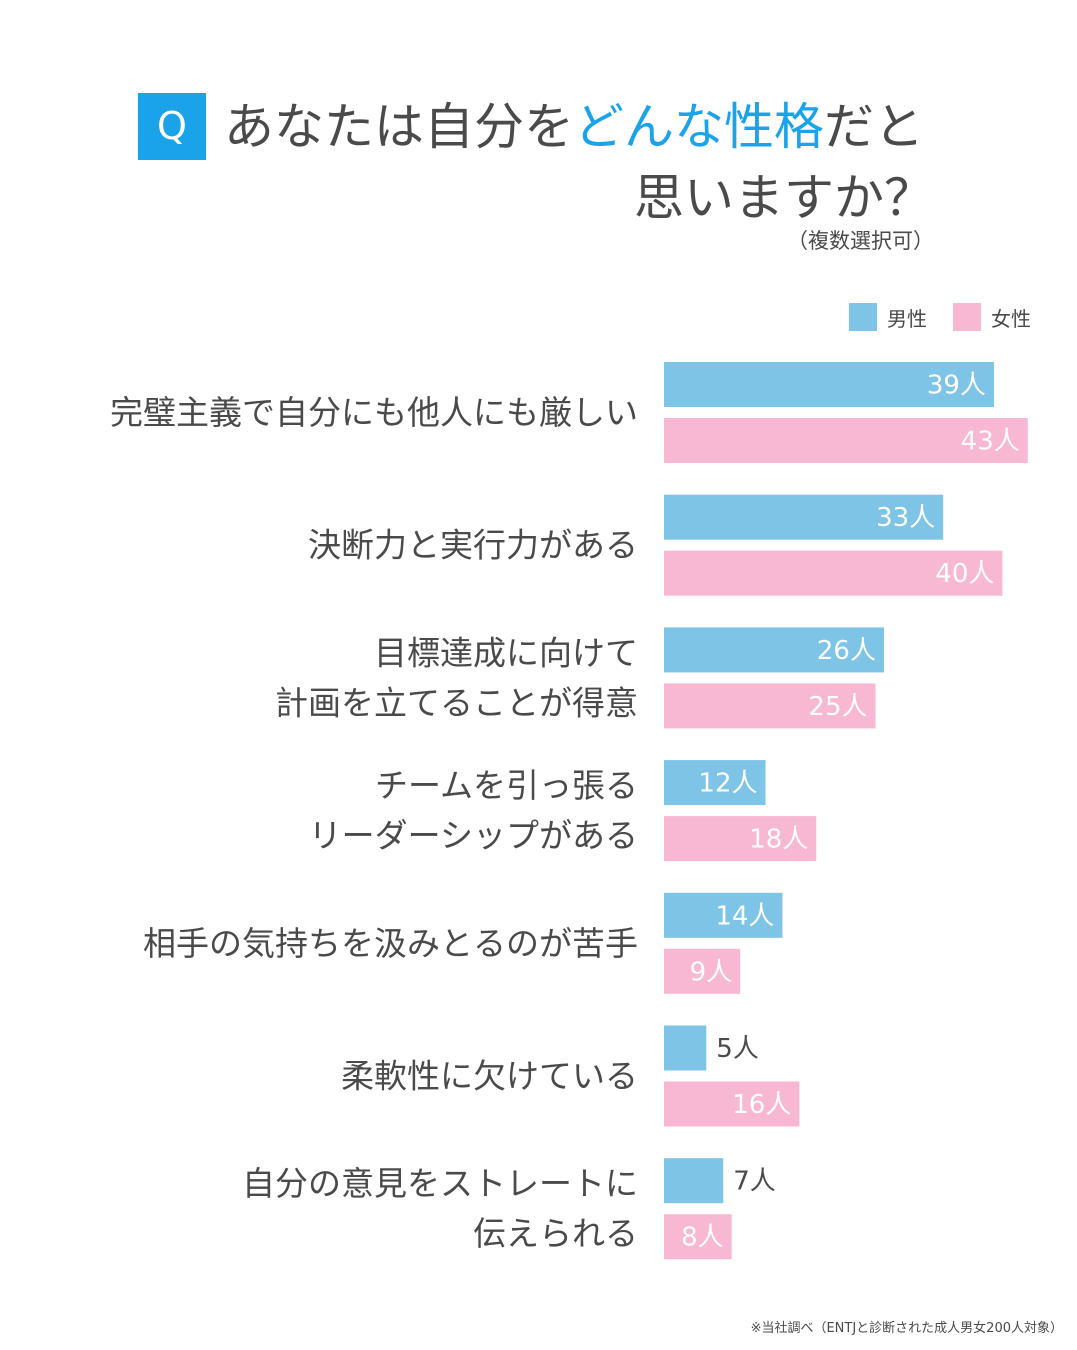 Image resolution: width=1077 pixels, height=1350 pixels. What do you see at coordinates (473, 835) in the screenshot?
I see `category-label: リーダーシップがある` at bounding box center [473, 835].